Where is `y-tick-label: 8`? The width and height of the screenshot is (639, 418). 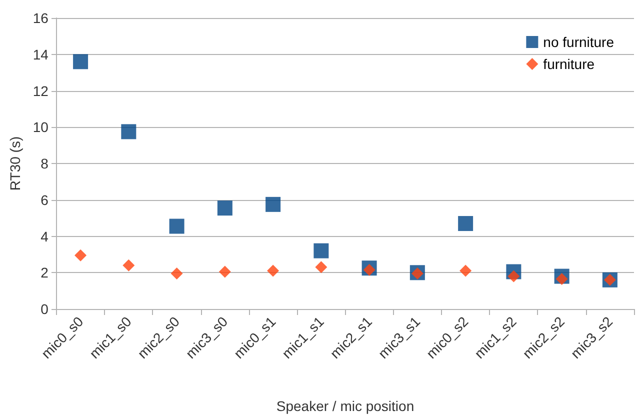 y-tick-label: 8 is located at coordinates (44, 164).